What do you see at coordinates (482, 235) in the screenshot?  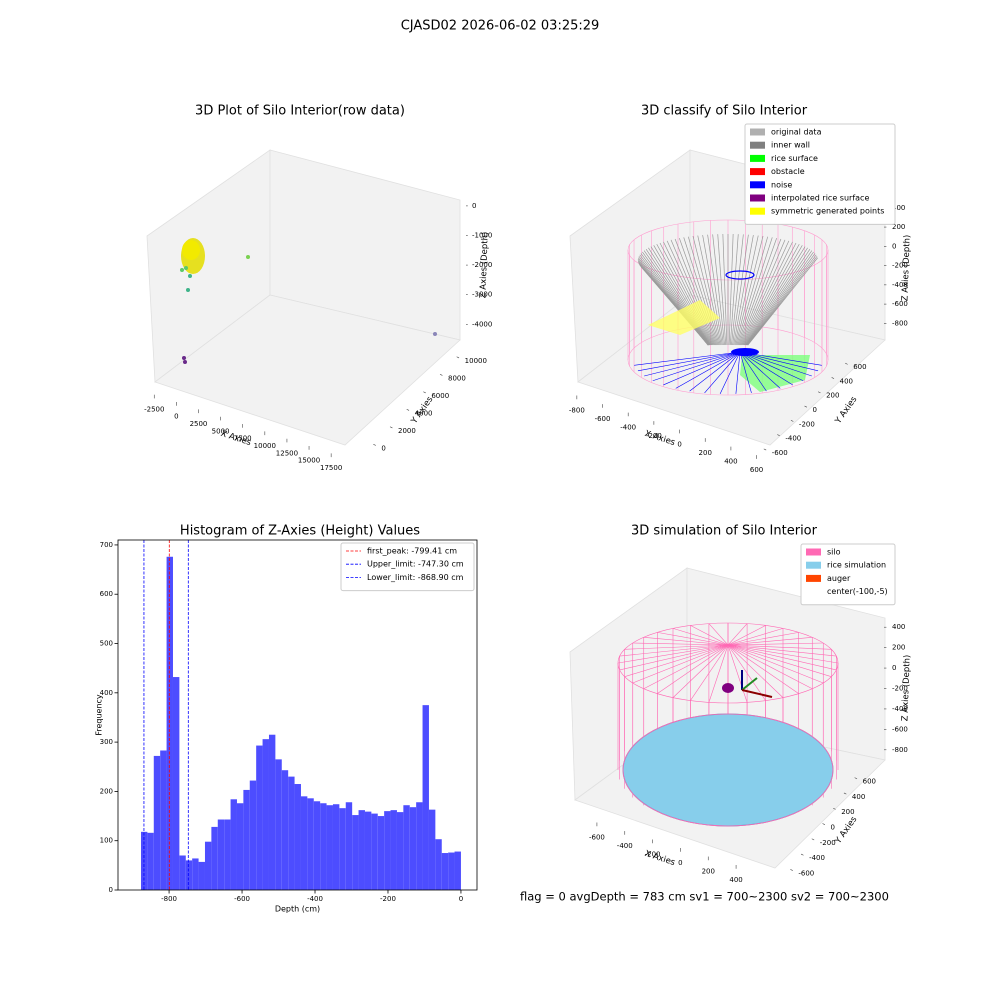 I see `z-tick-label: -1000` at bounding box center [482, 235].